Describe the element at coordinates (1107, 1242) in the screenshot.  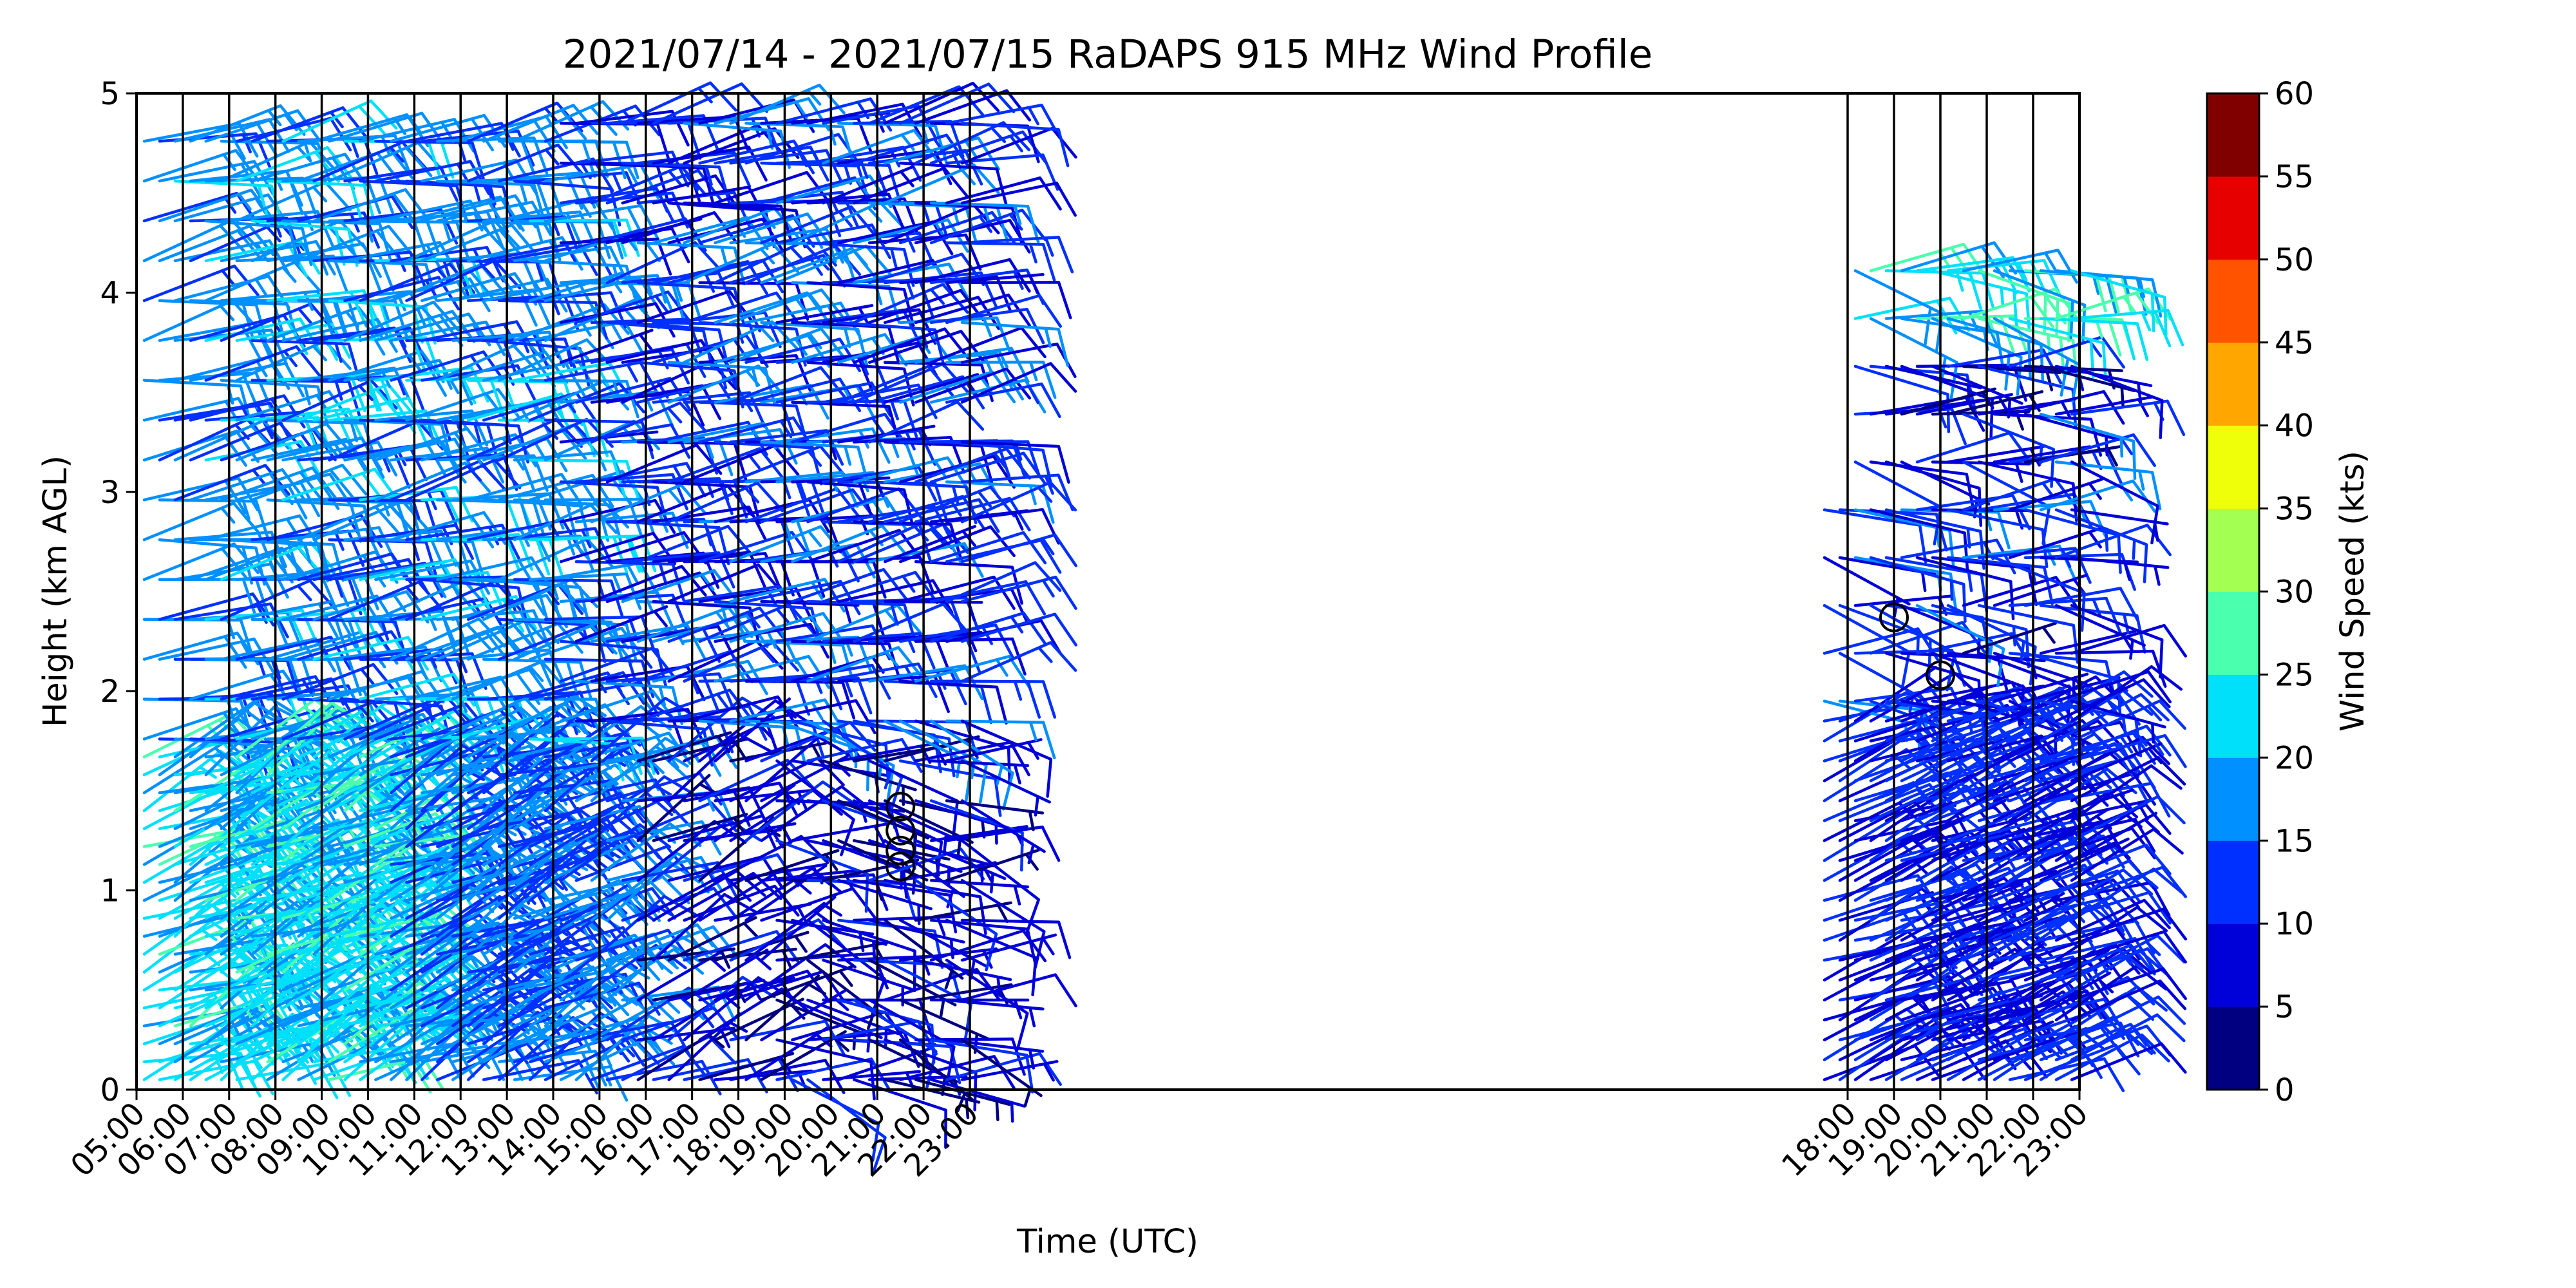
I see `x-axis-label: Time (UTC)` at that location.